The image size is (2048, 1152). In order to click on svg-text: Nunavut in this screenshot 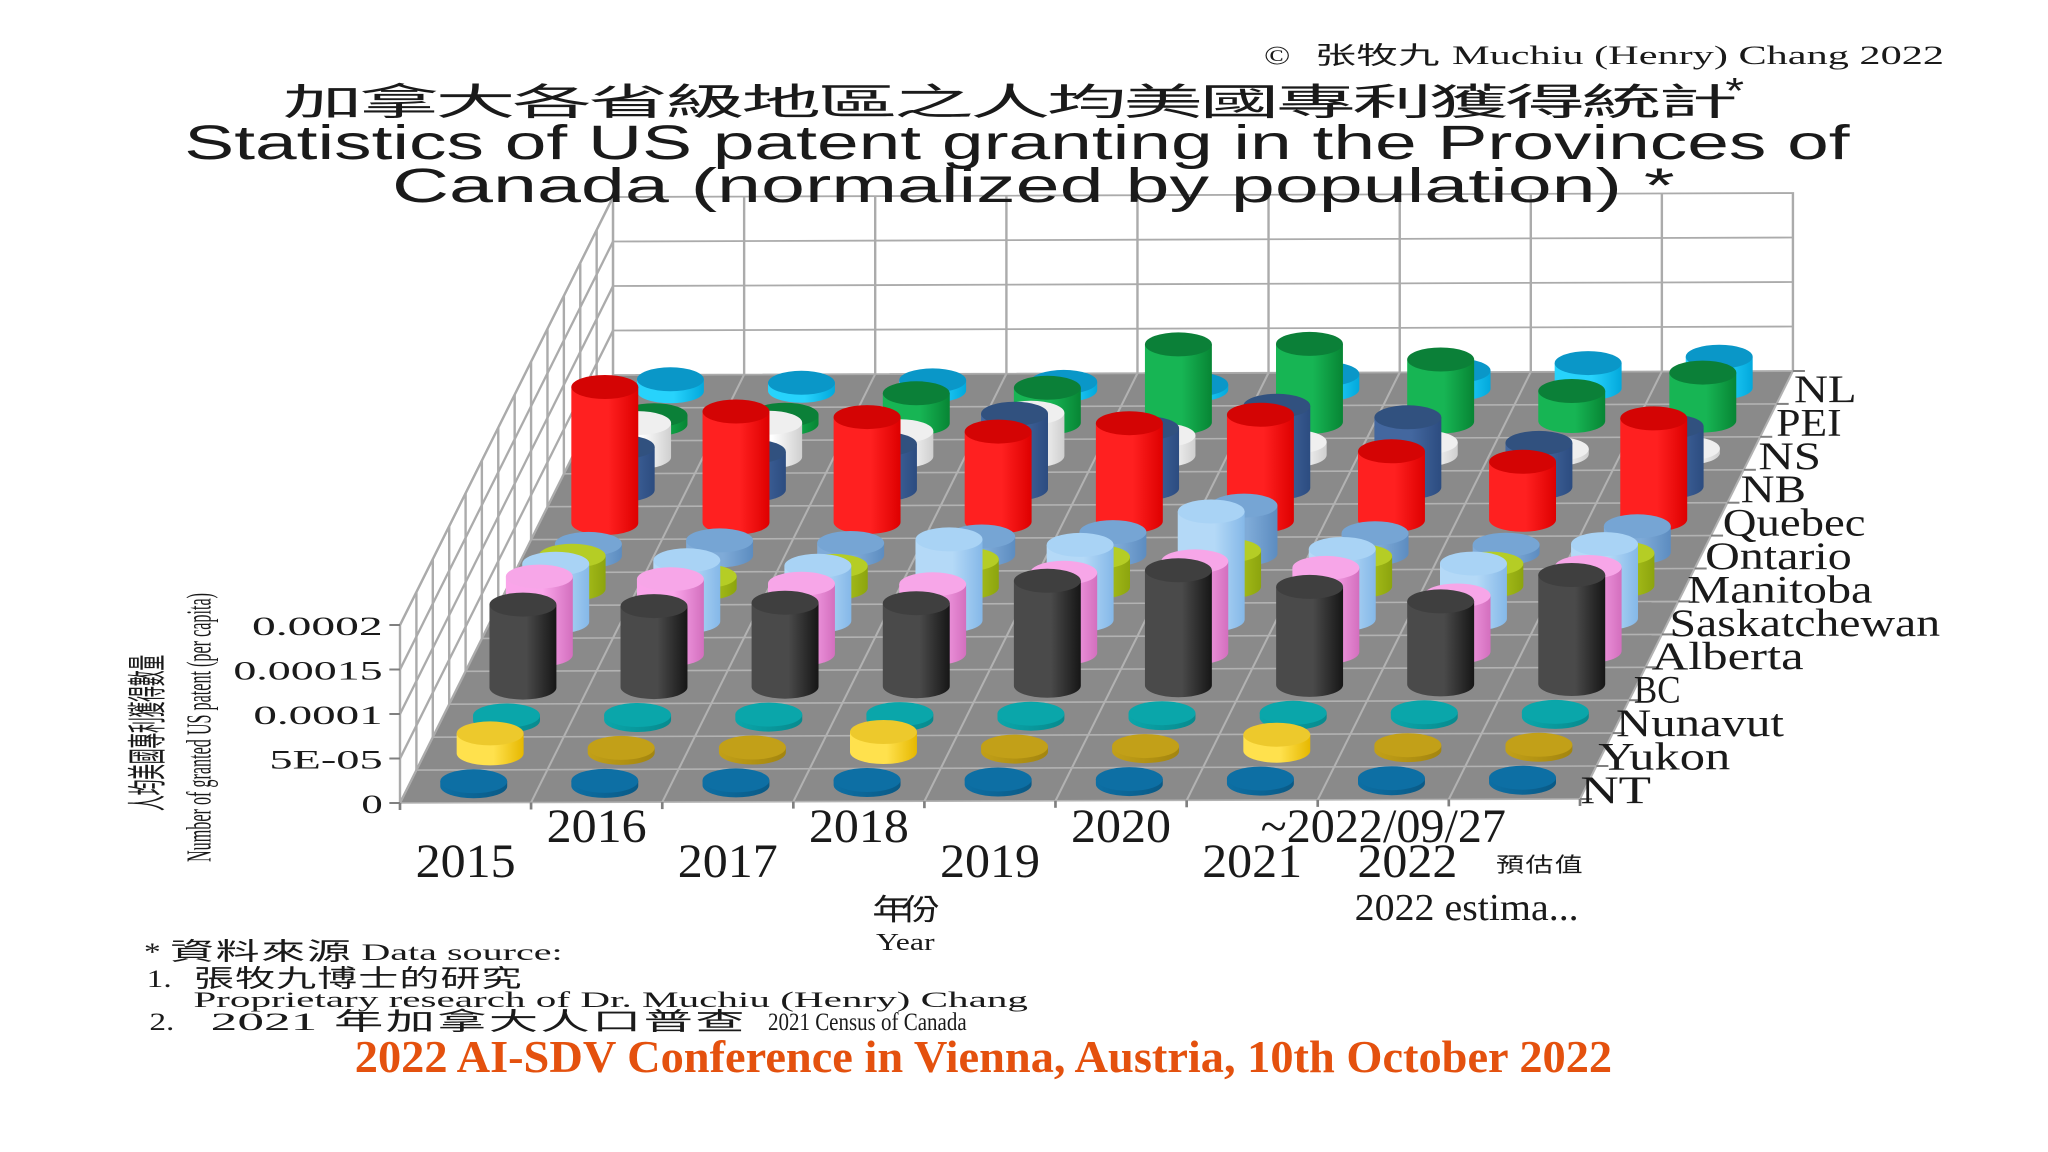, I will do `click(1700, 722)`.